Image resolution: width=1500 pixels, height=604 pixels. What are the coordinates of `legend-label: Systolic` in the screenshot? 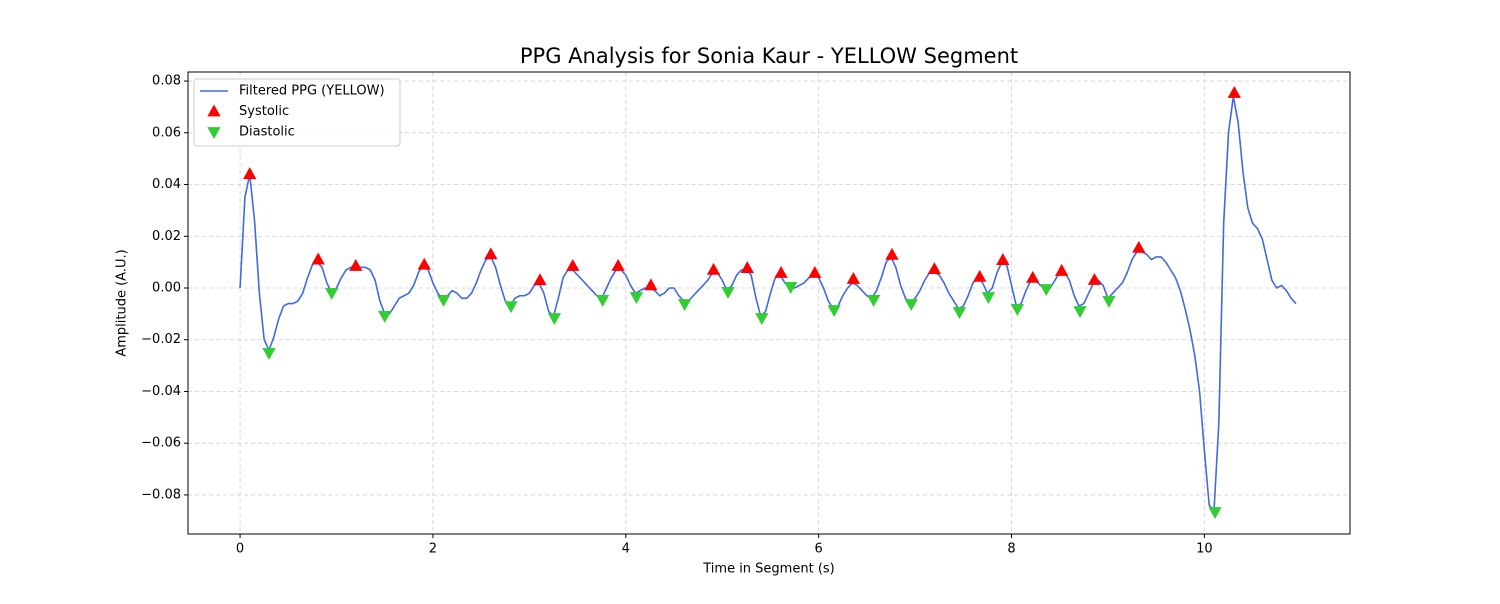 It's located at (264, 111).